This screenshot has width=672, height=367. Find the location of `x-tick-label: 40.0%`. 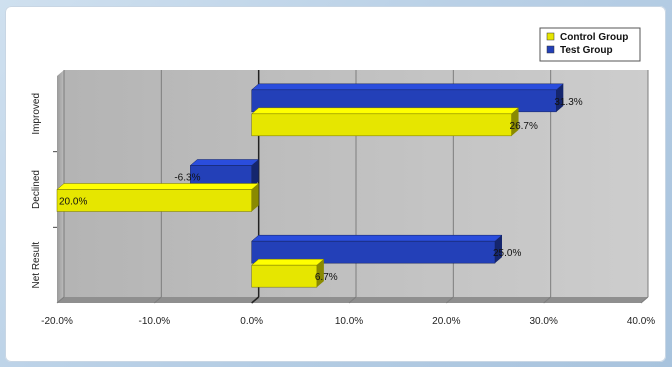

x-tick-label: 40.0% is located at coordinates (641, 321).